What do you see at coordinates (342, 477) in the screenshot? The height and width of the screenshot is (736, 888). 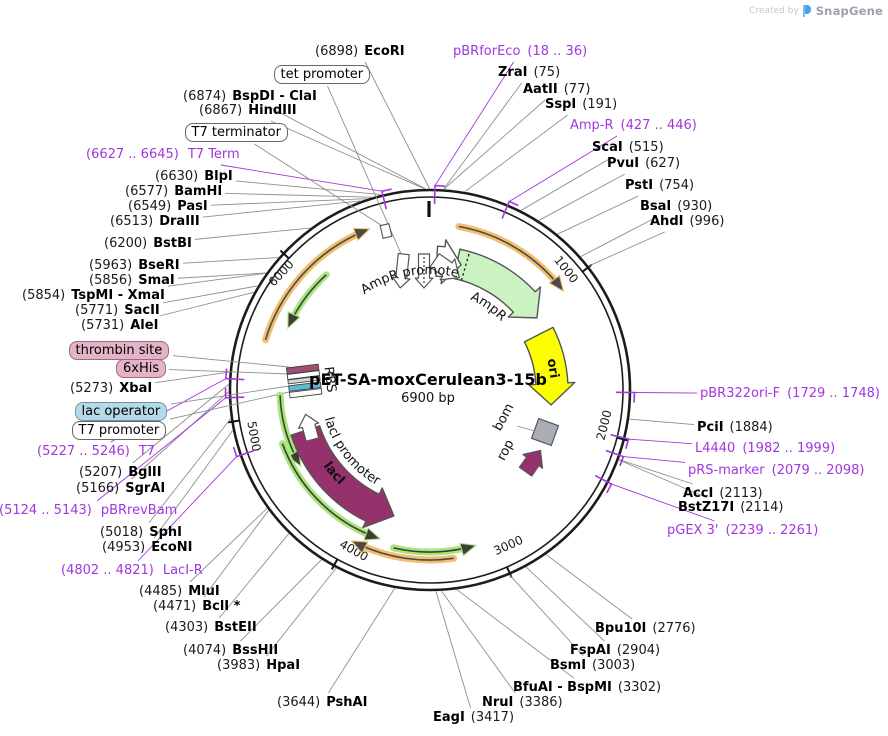 I see `feature-laci` at bounding box center [342, 477].